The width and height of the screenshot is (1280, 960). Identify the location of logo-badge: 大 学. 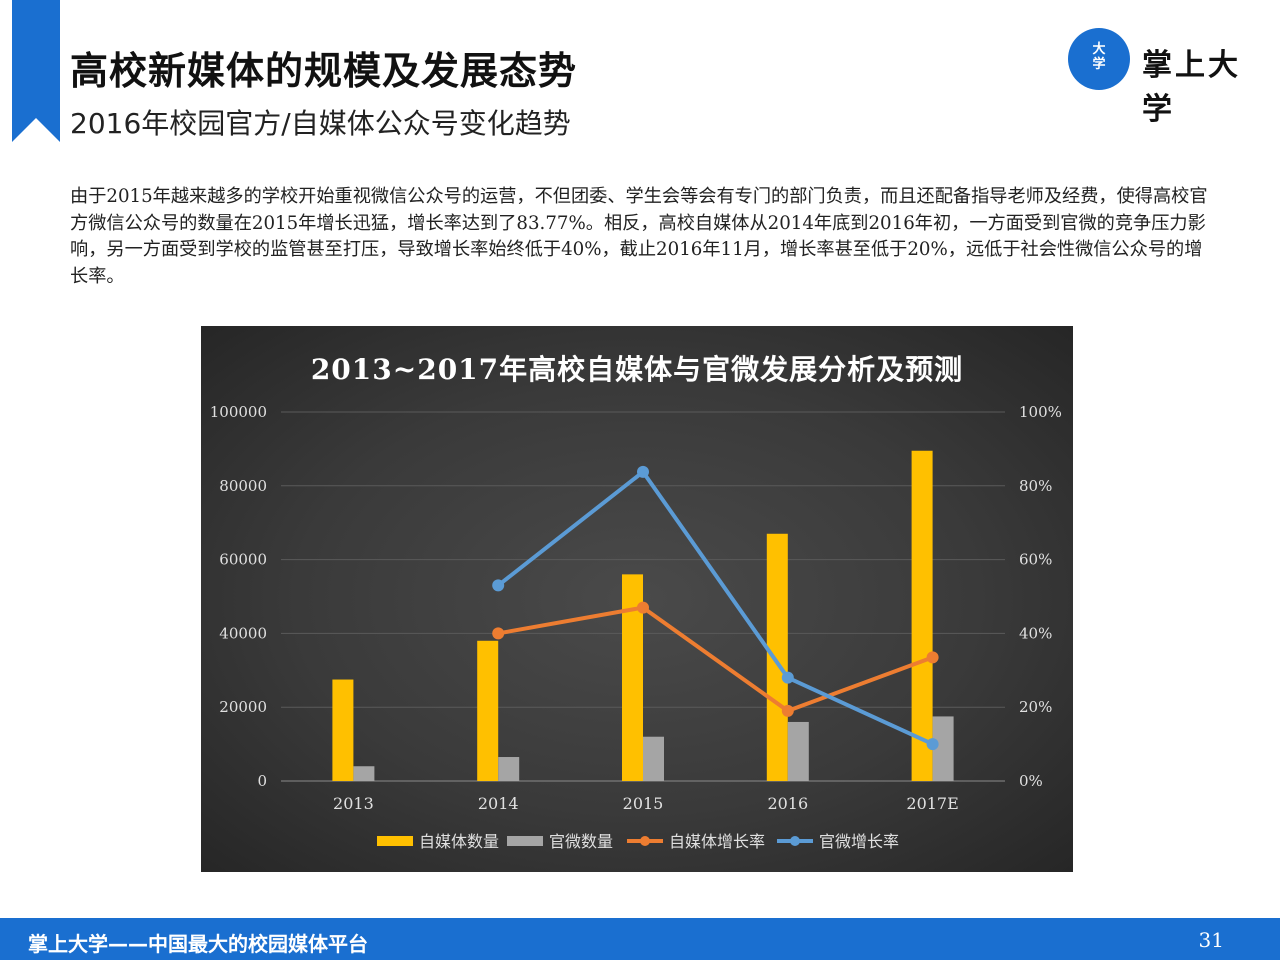
(1099, 59).